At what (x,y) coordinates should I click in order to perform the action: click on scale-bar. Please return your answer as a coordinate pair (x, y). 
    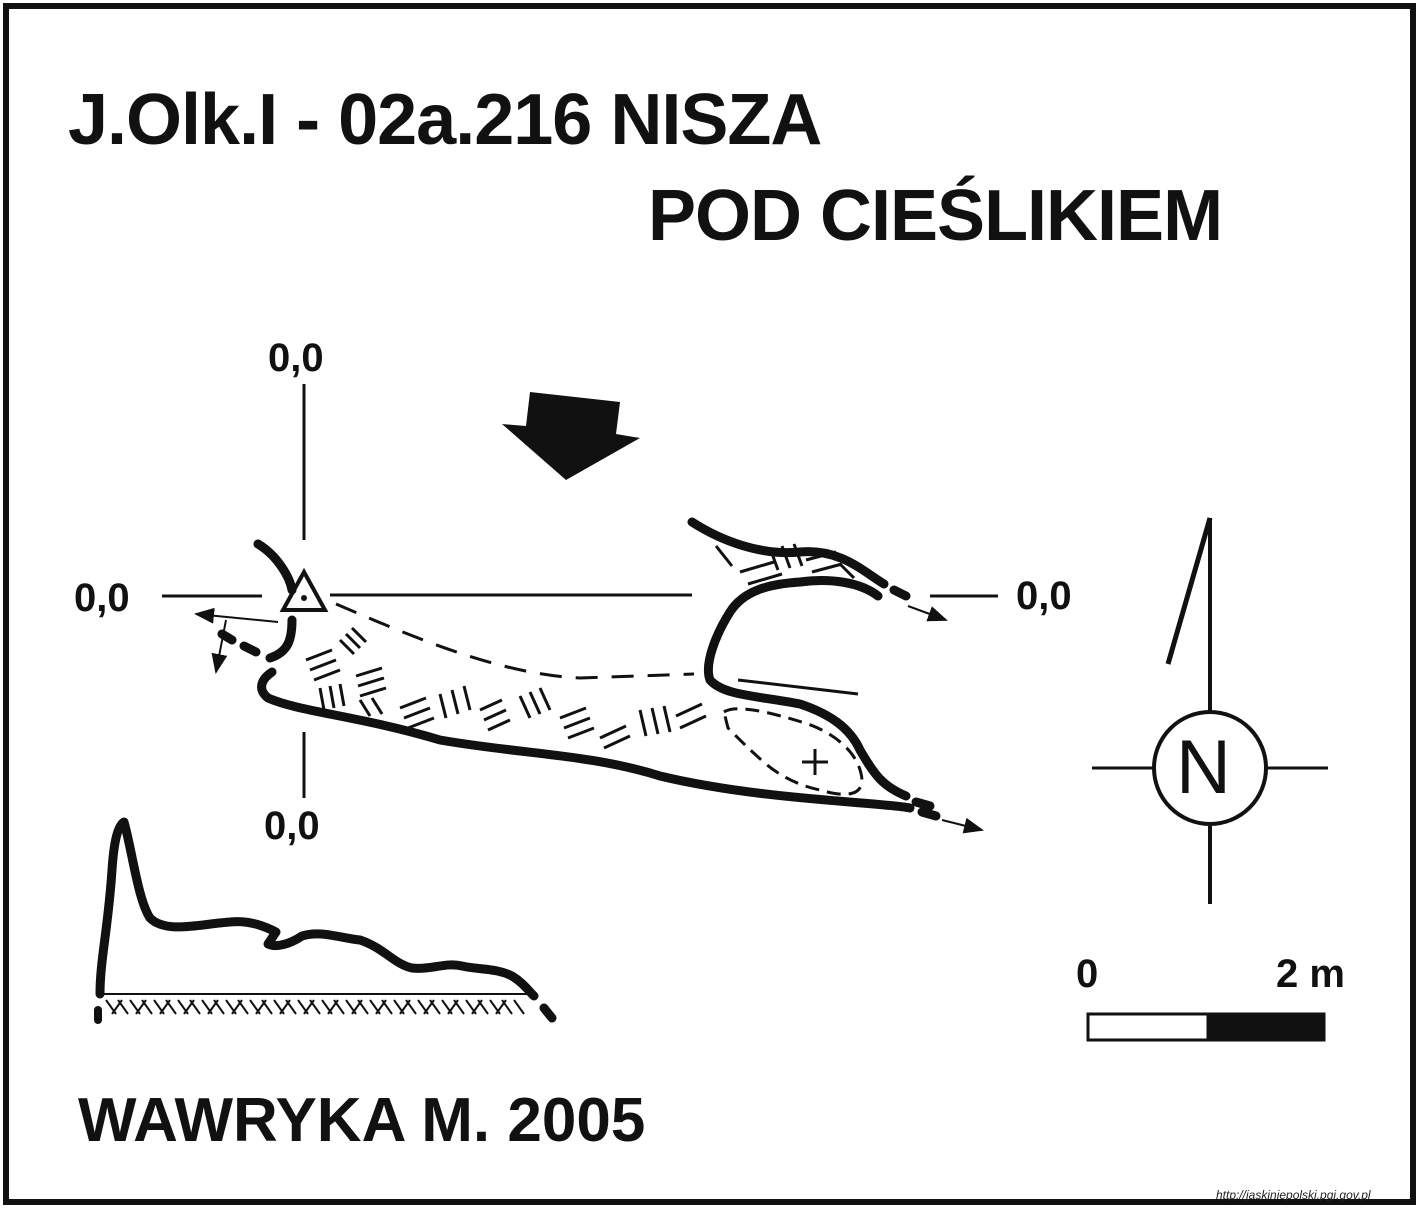
    Looking at the image, I should click on (1206, 1027).